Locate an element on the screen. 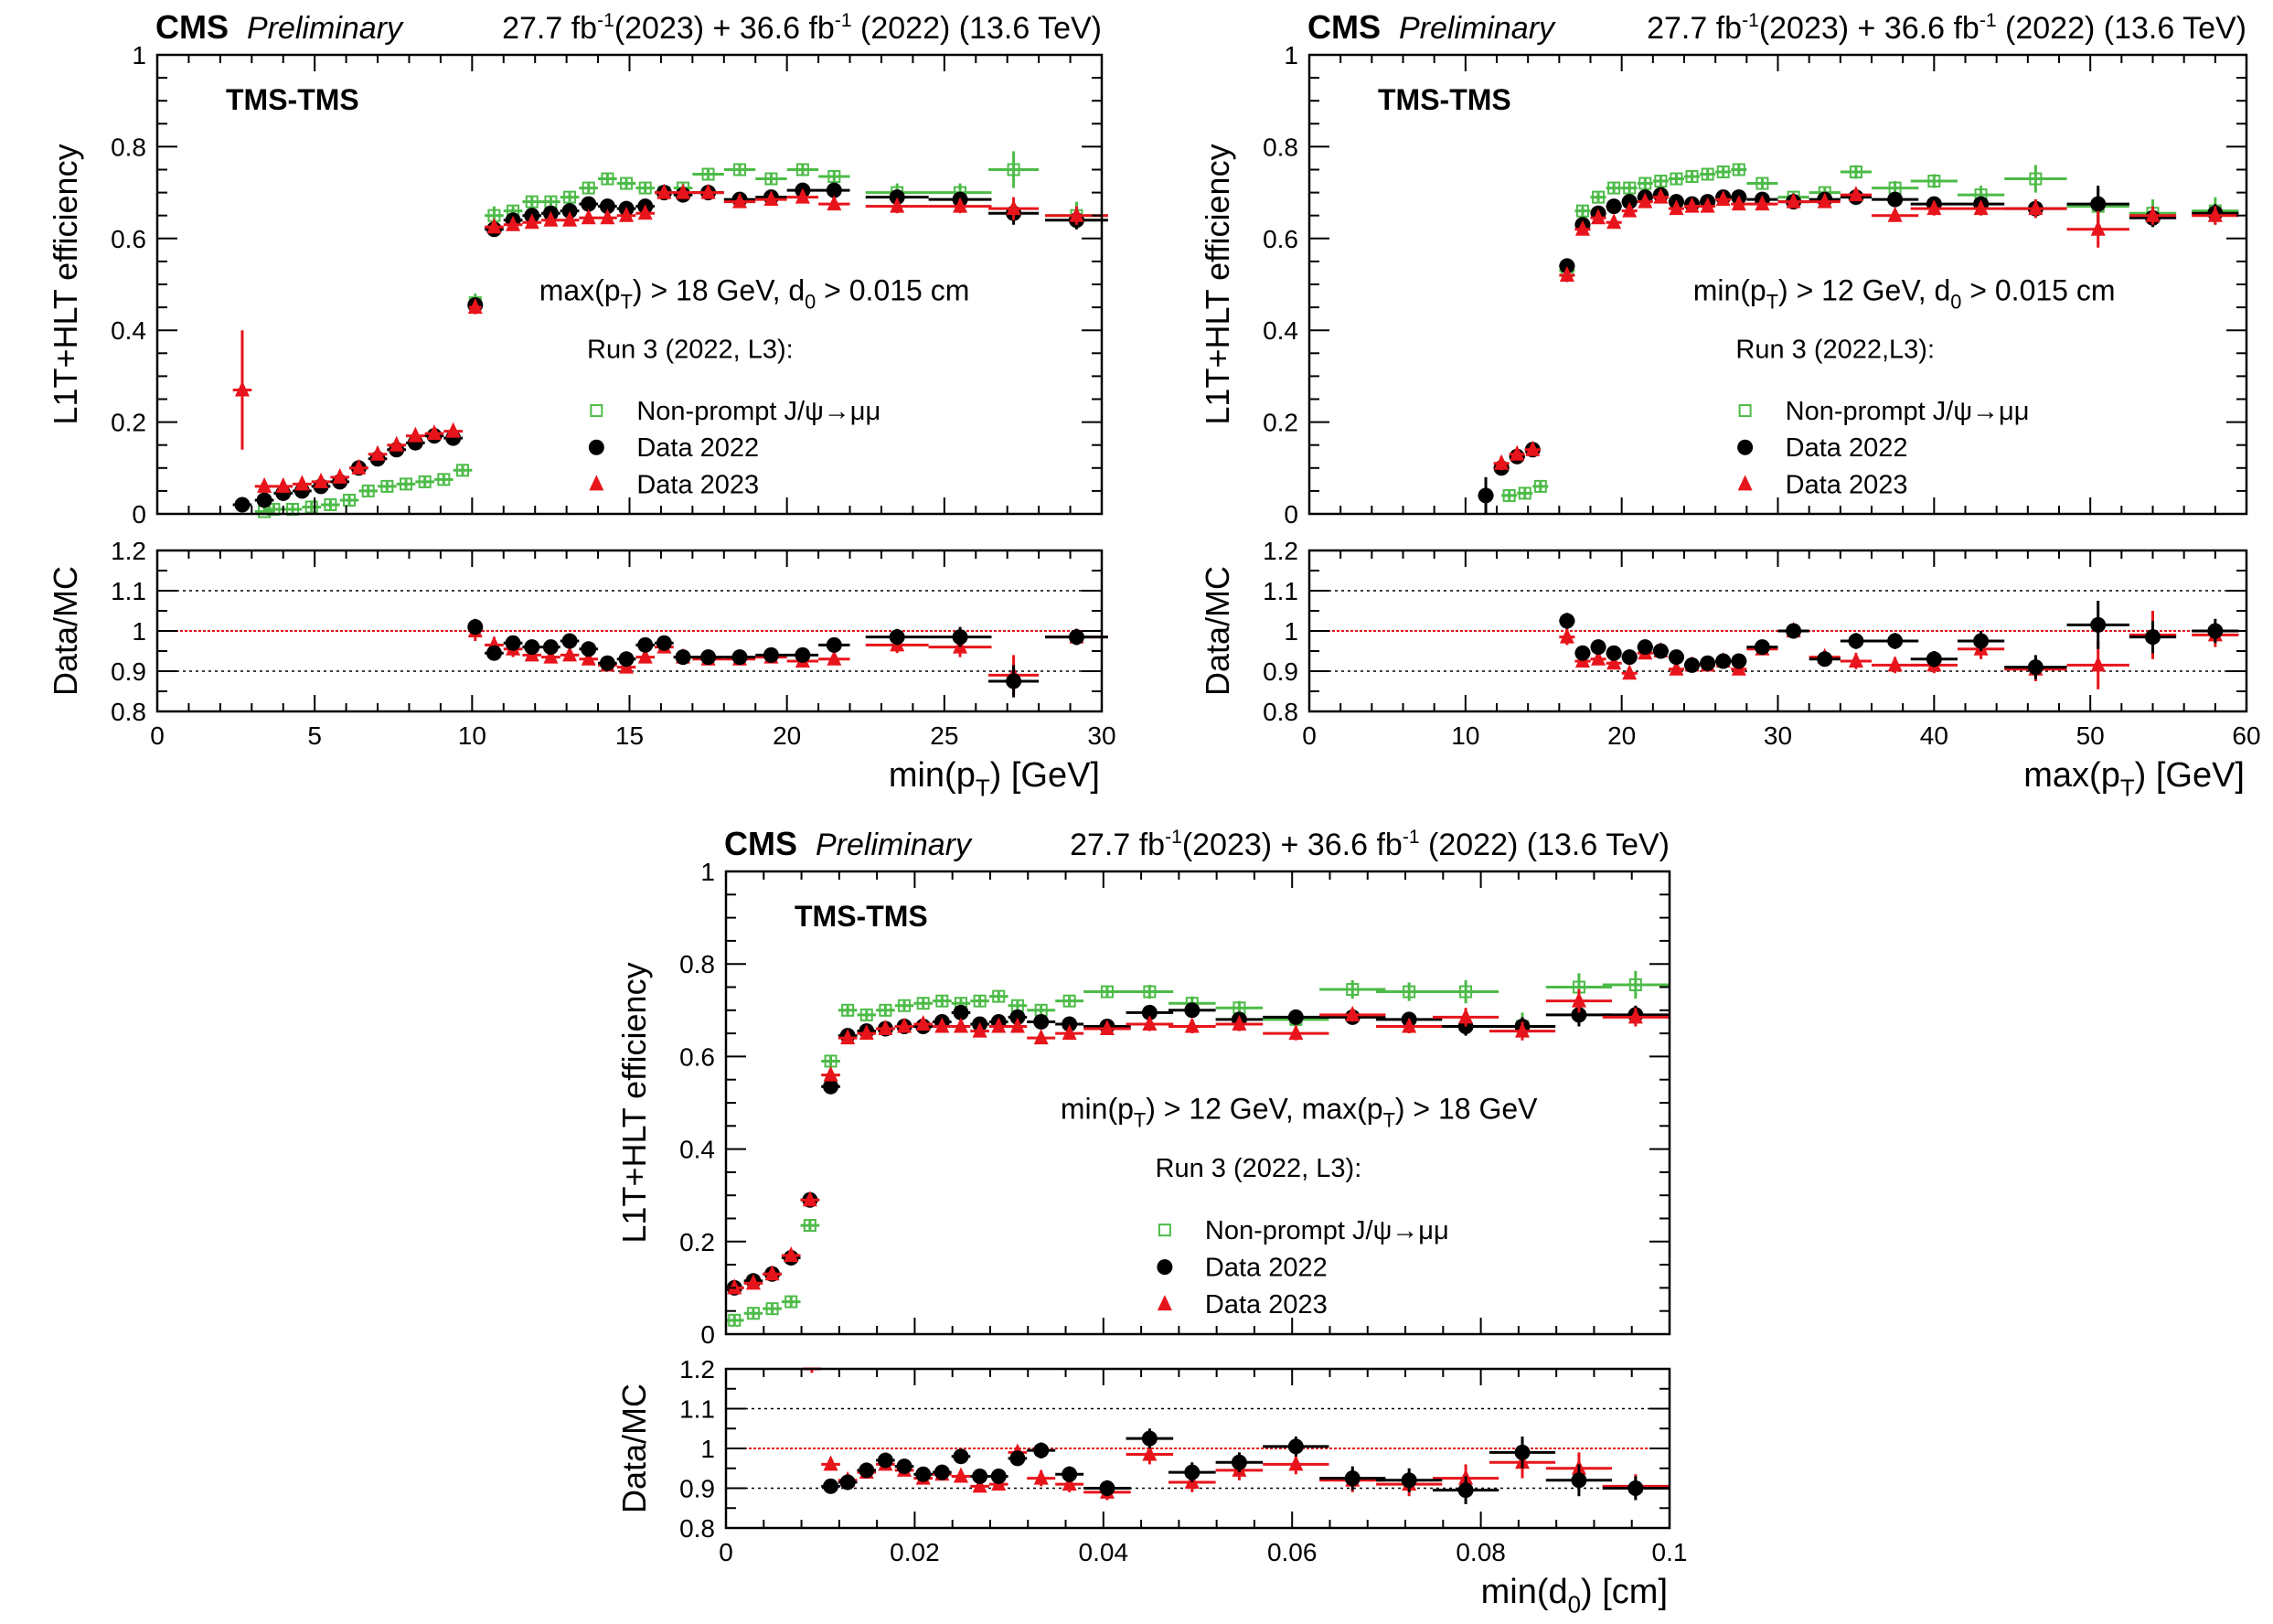 The height and width of the screenshot is (1624, 2273). legend: Non-prompt J/ψ→μμ Data 2022 Data 2023 is located at coordinates (1883, 448).